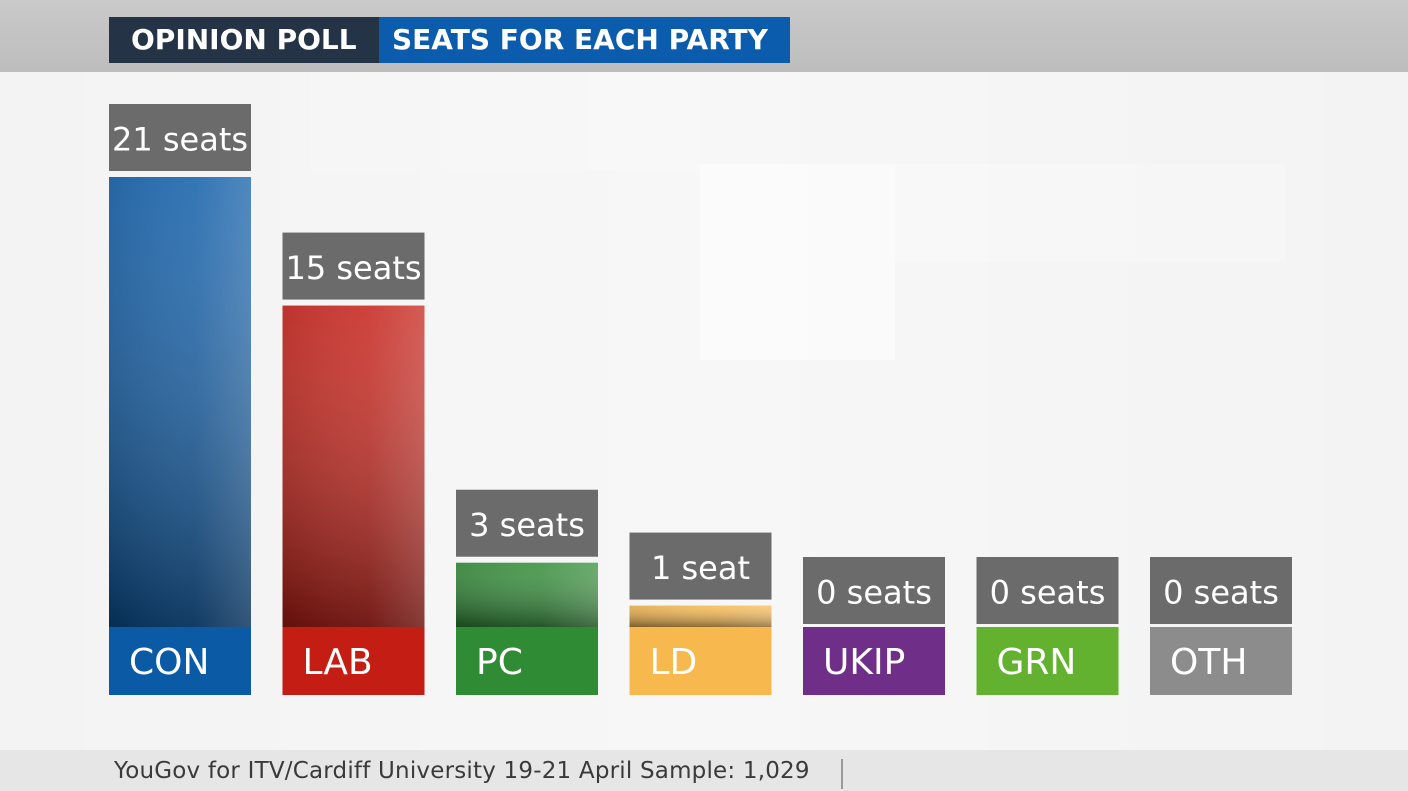 Image resolution: width=1408 pixels, height=791 pixels. I want to click on bar-gloss-pc, so click(527, 594).